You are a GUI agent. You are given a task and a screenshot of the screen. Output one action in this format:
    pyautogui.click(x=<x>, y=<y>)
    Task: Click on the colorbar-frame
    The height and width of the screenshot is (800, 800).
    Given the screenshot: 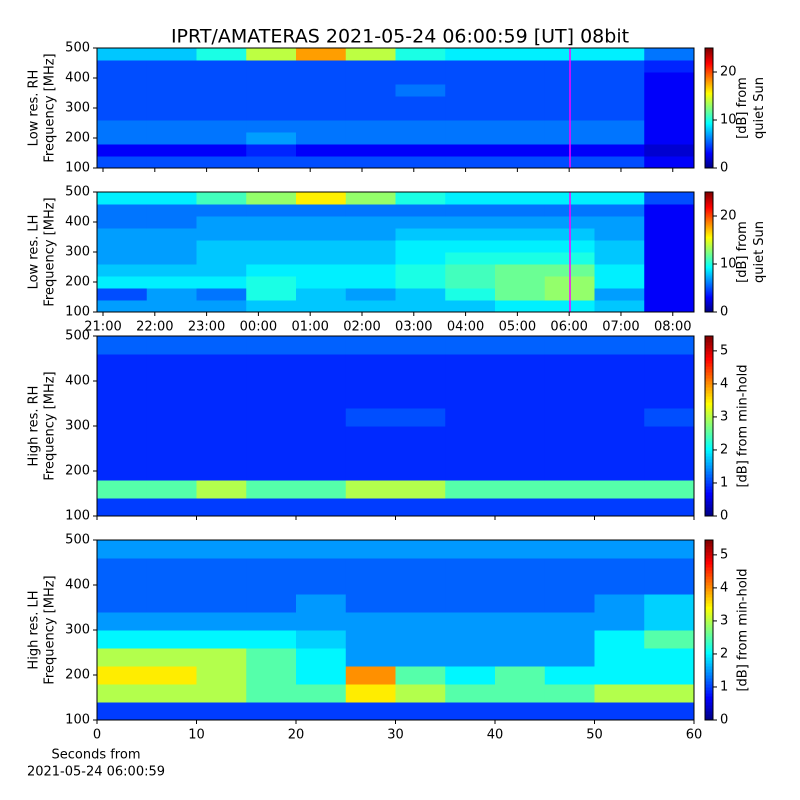 What is the action you would take?
    pyautogui.click(x=709, y=108)
    